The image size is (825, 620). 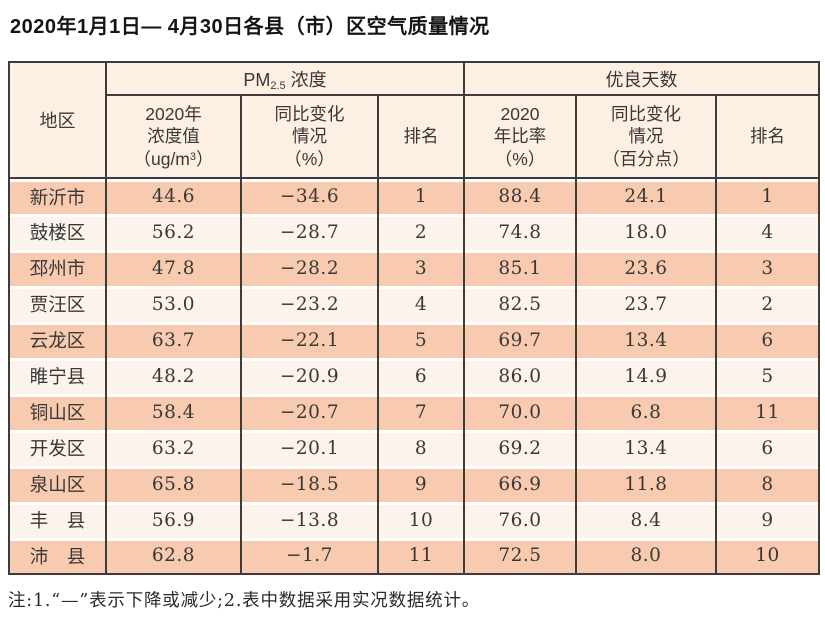 I want to click on table-row: 睢宁县 48.2 −20.9 6 86.0 14.9 5, so click(x=414, y=376).